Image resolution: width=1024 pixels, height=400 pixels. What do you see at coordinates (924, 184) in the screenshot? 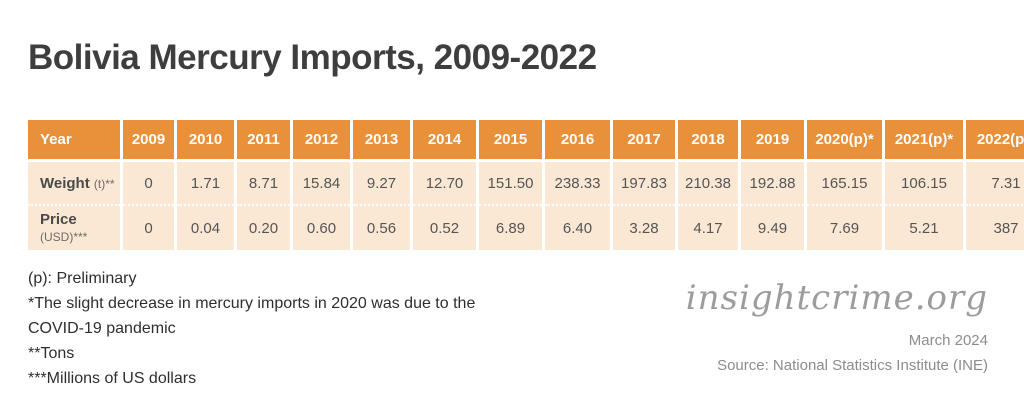
I see `weight-2021: 106.15` at bounding box center [924, 184].